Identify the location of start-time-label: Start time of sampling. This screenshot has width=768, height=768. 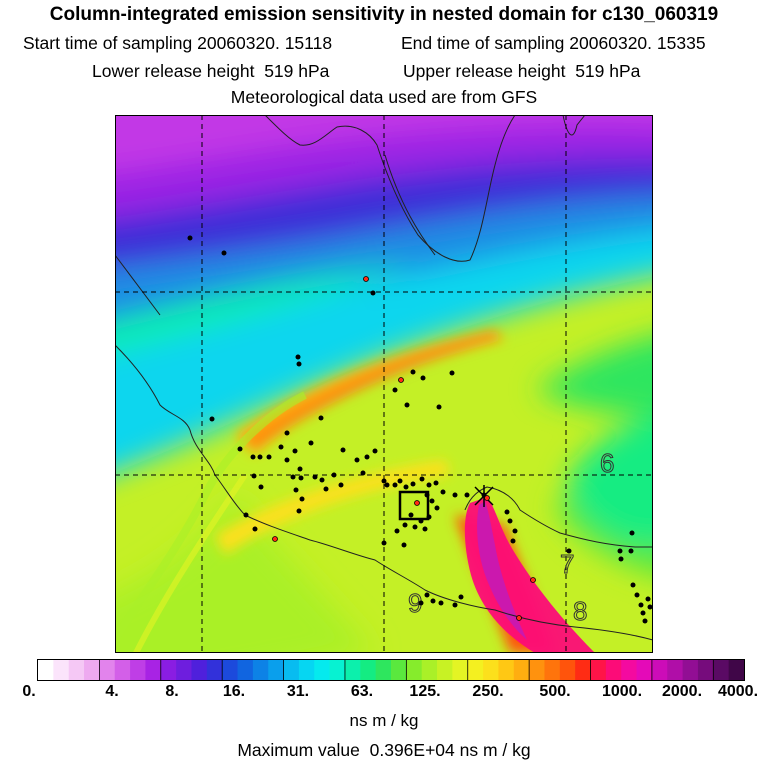
(108, 43).